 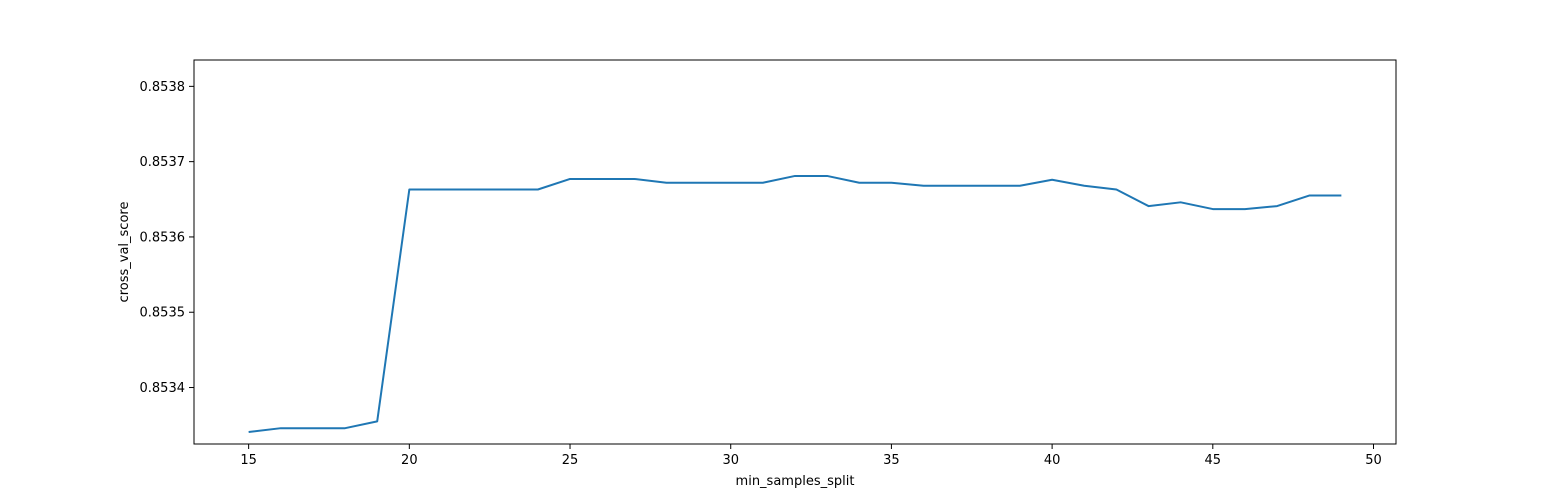 What do you see at coordinates (1213, 460) in the screenshot?
I see `x-tick-label: 45` at bounding box center [1213, 460].